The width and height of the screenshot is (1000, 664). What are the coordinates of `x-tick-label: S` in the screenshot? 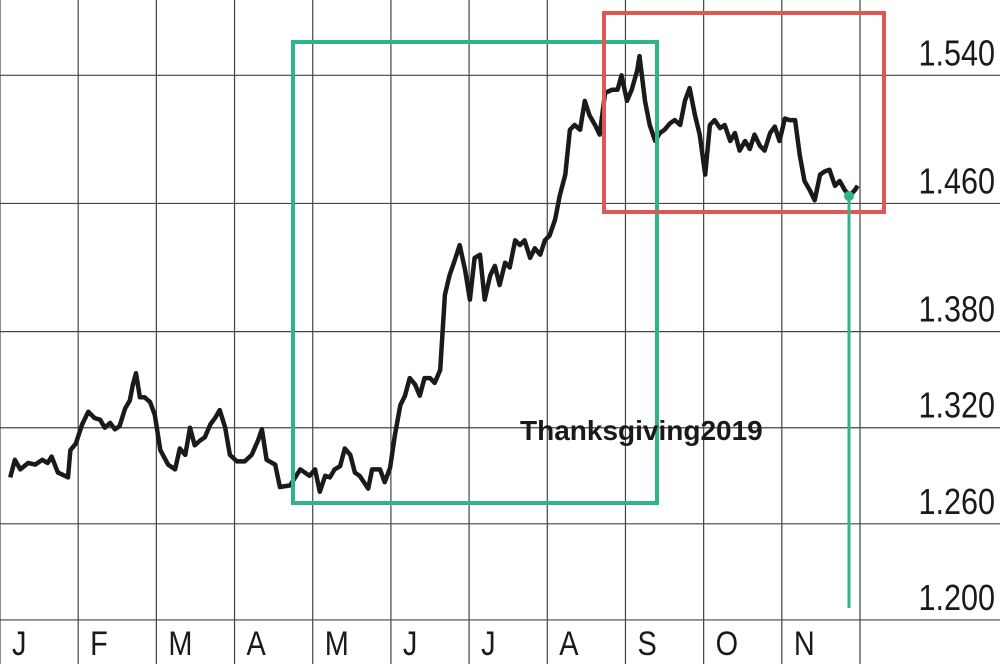 It's located at (646, 643).